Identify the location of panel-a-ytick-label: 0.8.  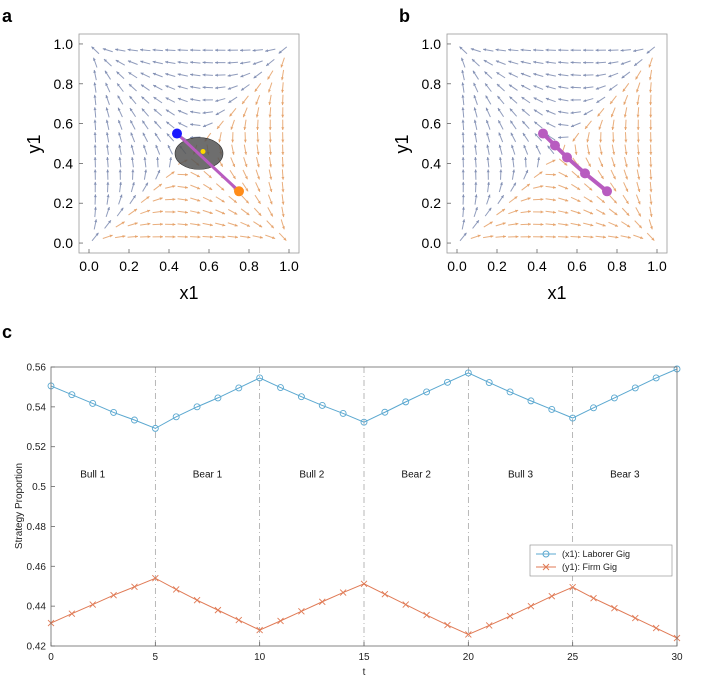
(64, 84).